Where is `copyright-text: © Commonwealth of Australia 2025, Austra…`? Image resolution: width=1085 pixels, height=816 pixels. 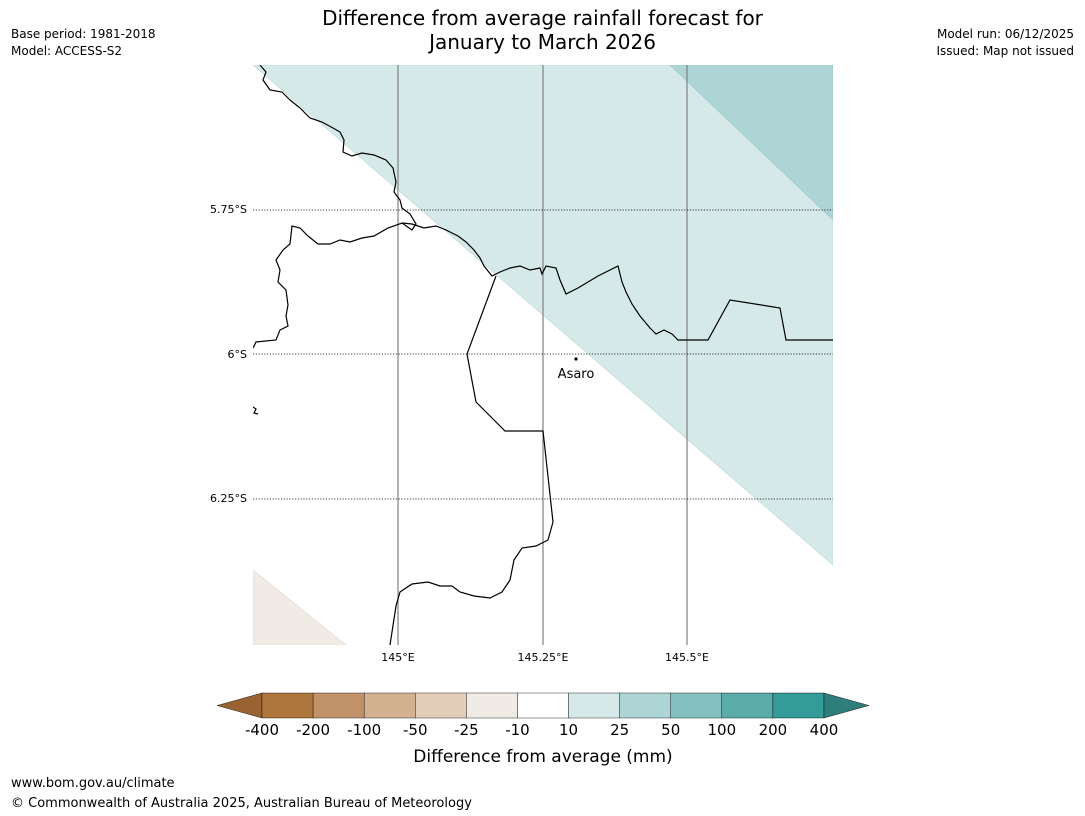 copyright-text: © Commonwealth of Australia 2025, Austra… is located at coordinates (241, 803).